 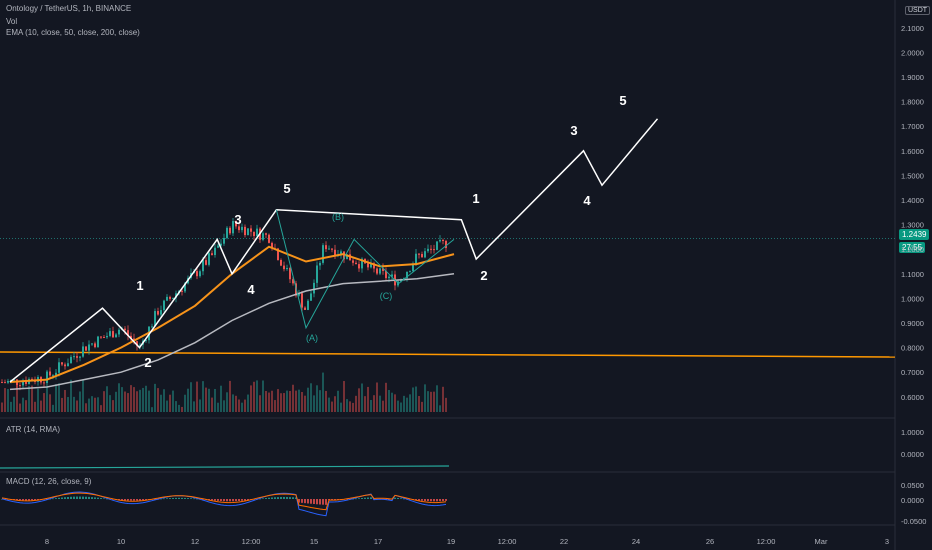 What do you see at coordinates (912, 454) in the screenshot?
I see `atr-tick-label: 0.0000` at bounding box center [912, 454].